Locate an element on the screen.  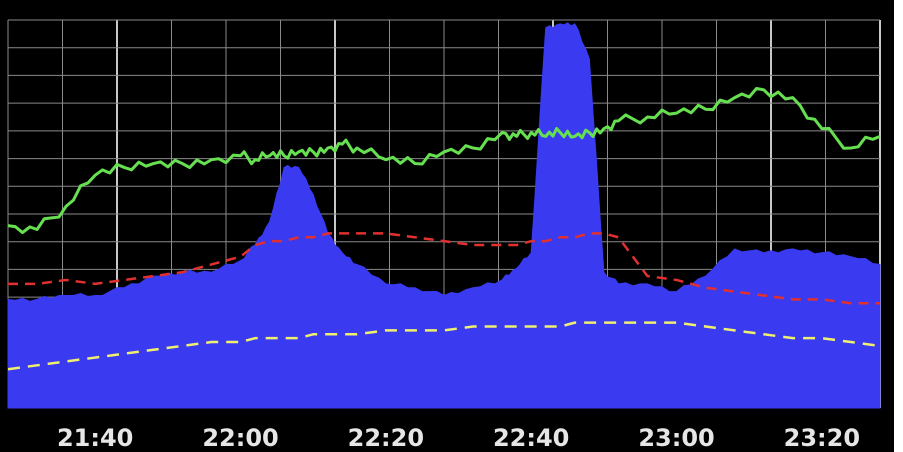
x-tick-label: 23:00 is located at coordinates (676, 438).